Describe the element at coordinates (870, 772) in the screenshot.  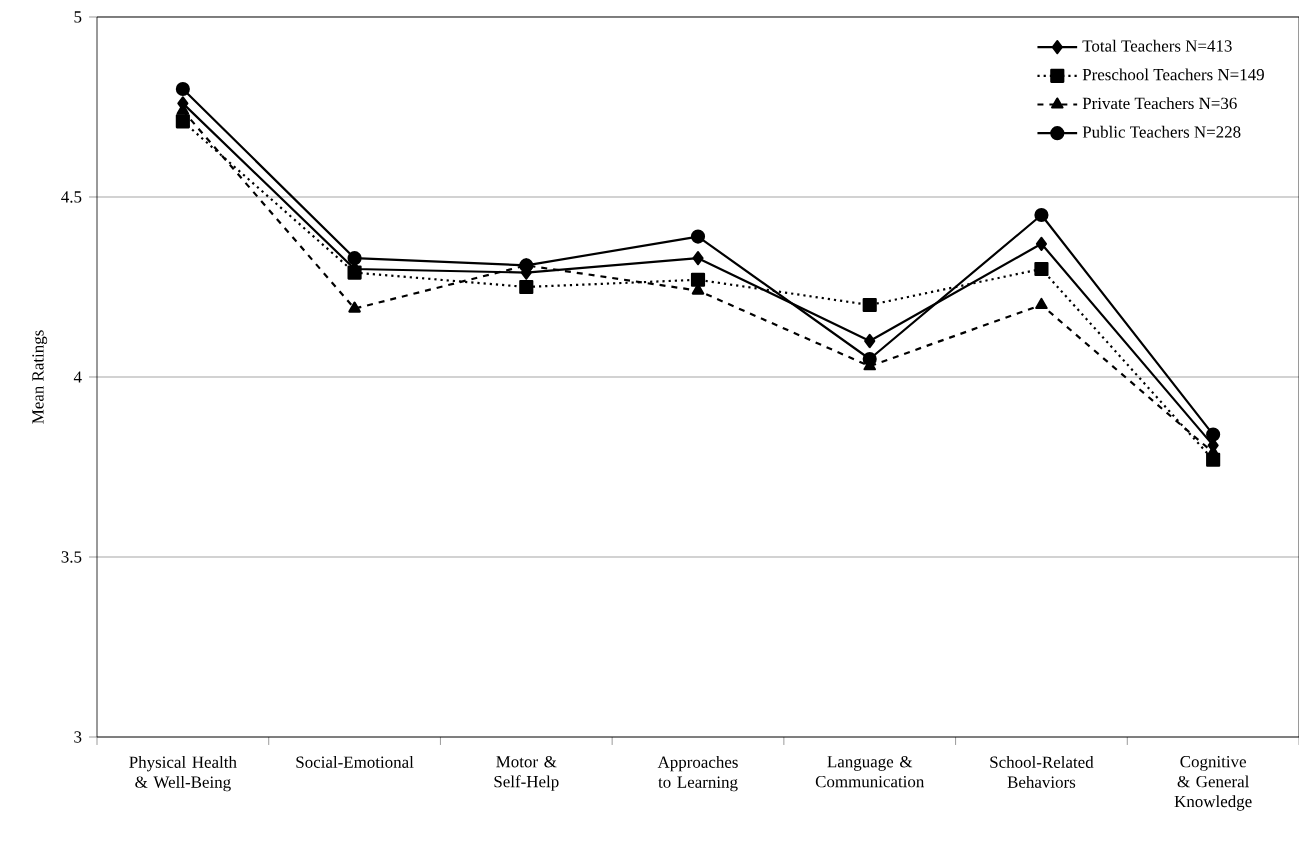
I see `x-tick-label: Language & Communication` at that location.